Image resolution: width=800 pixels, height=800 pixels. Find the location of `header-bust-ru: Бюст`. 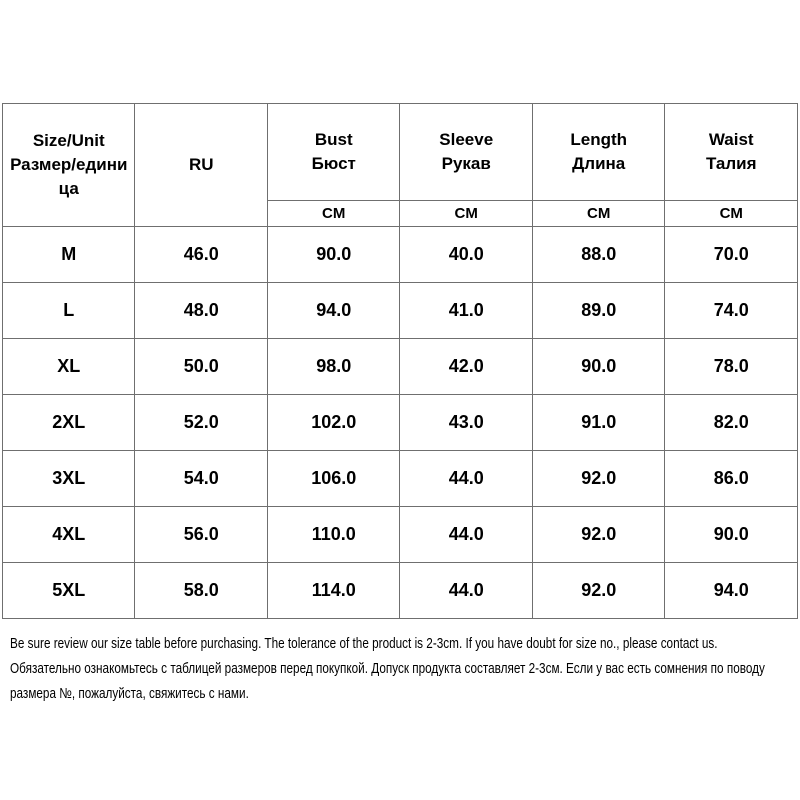

header-bust-ru: Бюст is located at coordinates (333, 163).